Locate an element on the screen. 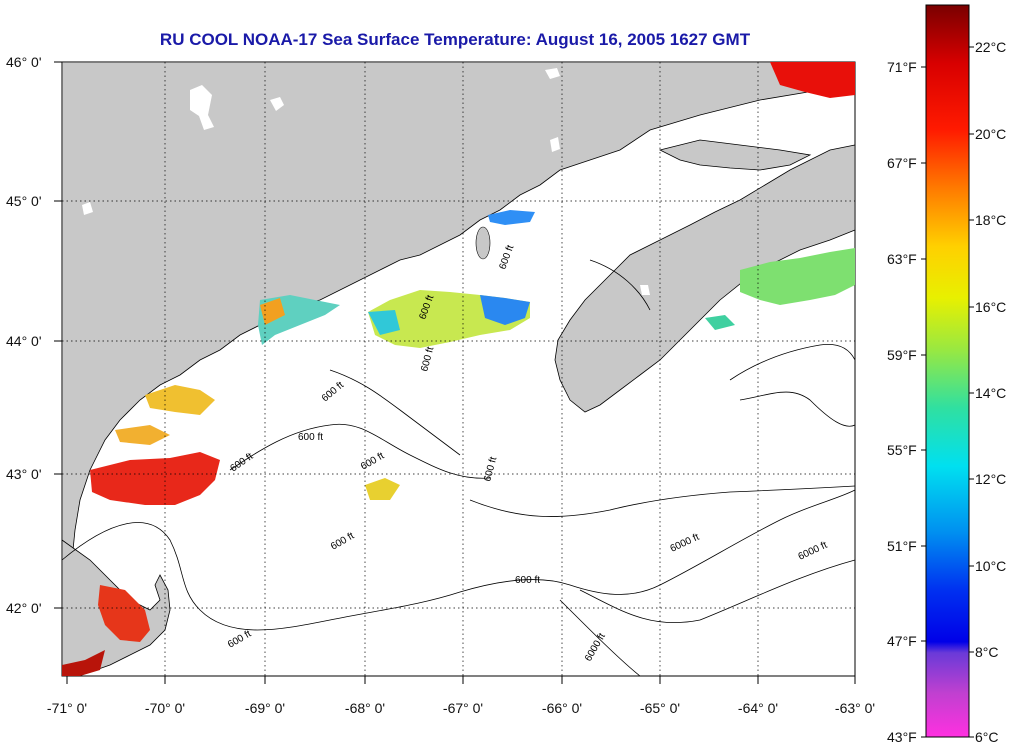 This screenshot has width=1016, height=754. lon-label: -70° 0' is located at coordinates (165, 708).